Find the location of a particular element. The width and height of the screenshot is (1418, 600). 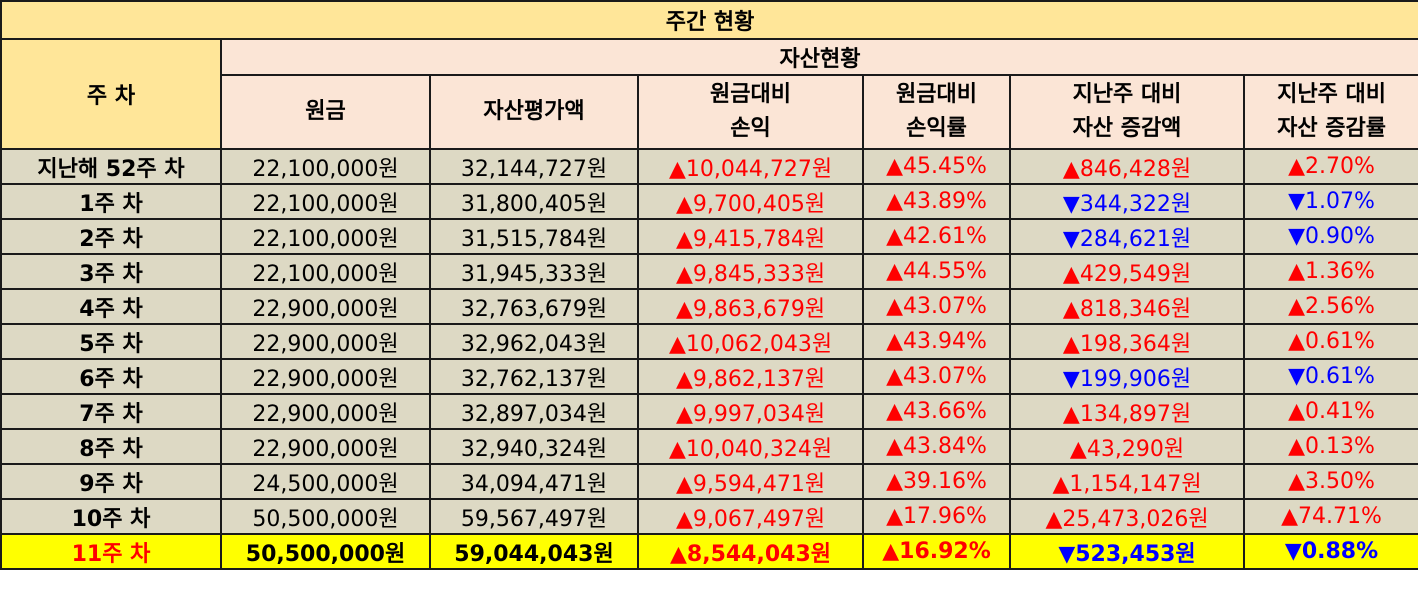

valuation-cell: 32,962,043원 is located at coordinates (534, 341).